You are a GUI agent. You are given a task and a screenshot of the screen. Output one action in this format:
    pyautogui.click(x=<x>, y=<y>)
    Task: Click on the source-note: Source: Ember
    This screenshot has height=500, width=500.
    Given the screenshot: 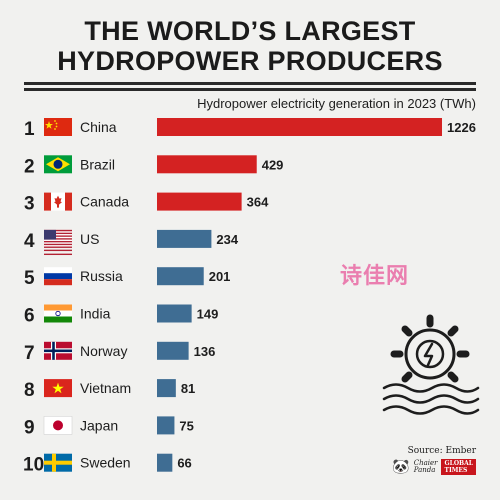 What is the action you would take?
    pyautogui.click(x=441, y=451)
    